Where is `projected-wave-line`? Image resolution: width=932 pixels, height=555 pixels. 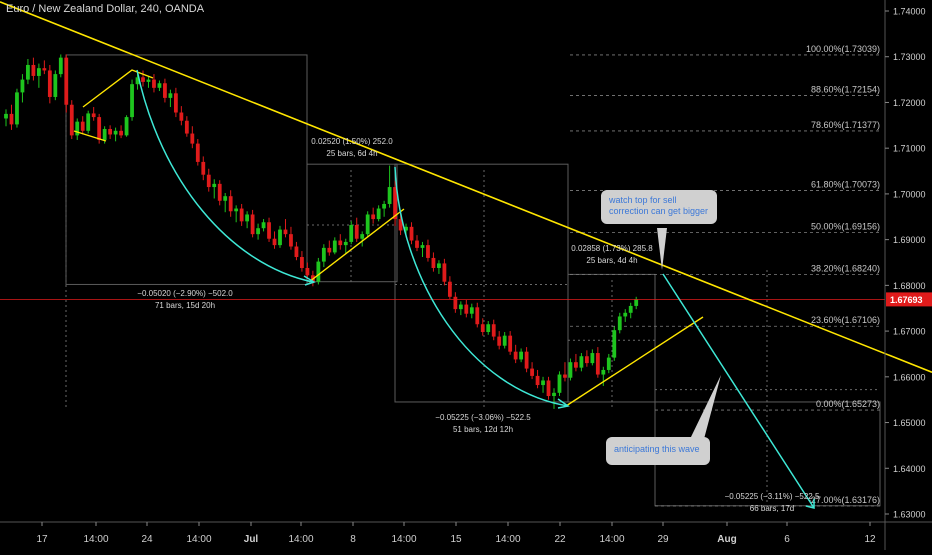 projected-wave-line is located at coordinates (738, 391).